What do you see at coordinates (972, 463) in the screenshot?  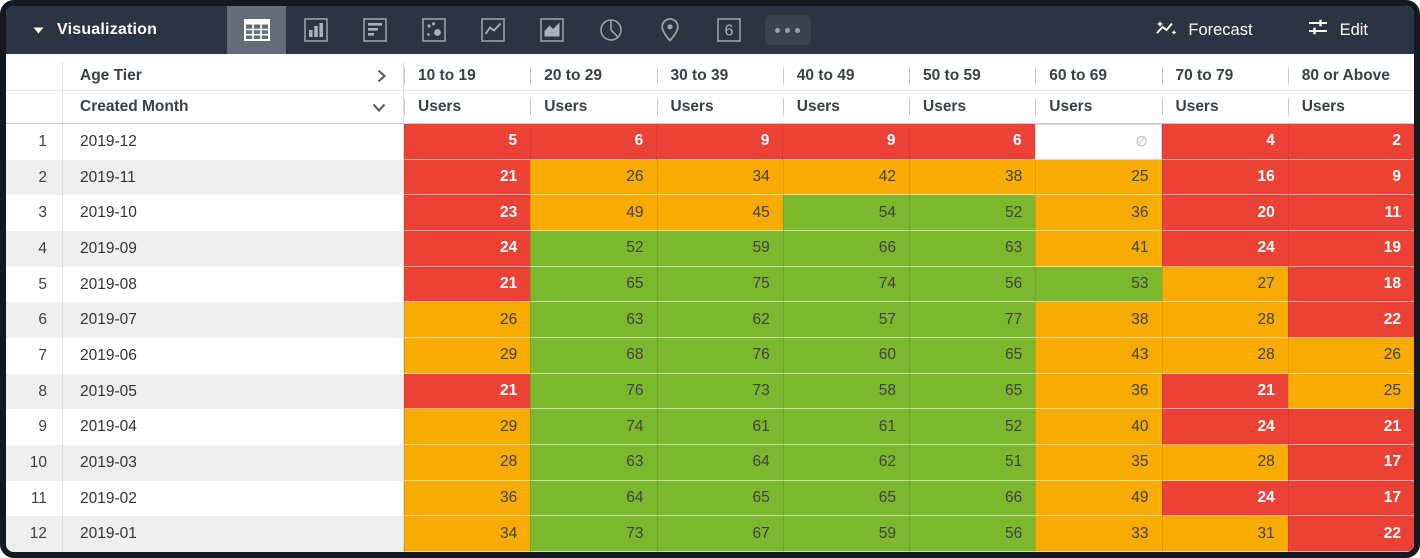 I see `value-cell: 51` at bounding box center [972, 463].